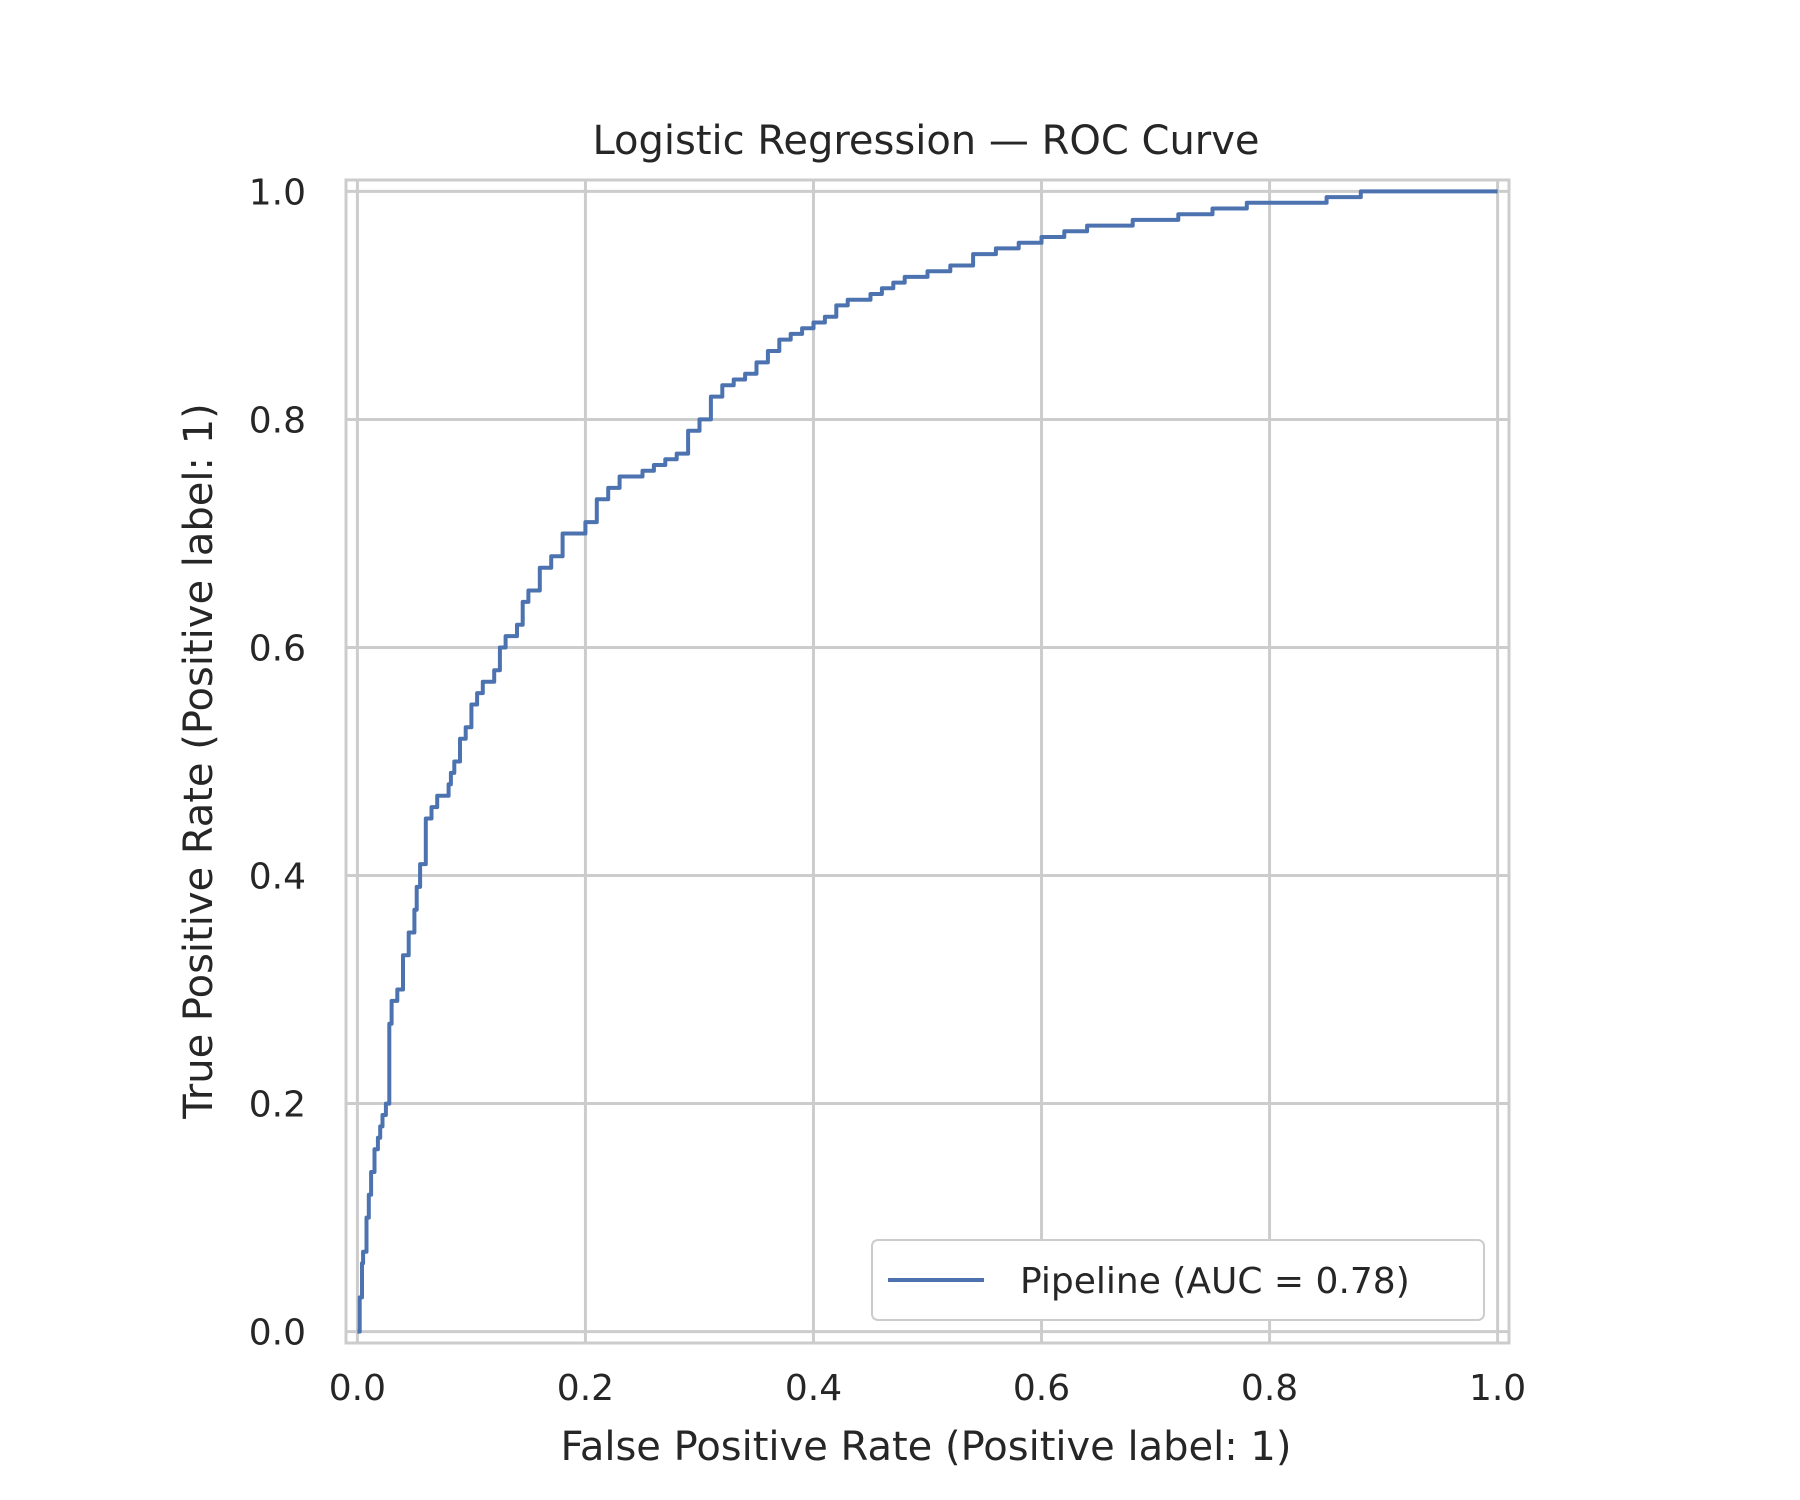  What do you see at coordinates (1497, 1388) in the screenshot?
I see `x-tick-label: 1.0` at bounding box center [1497, 1388].